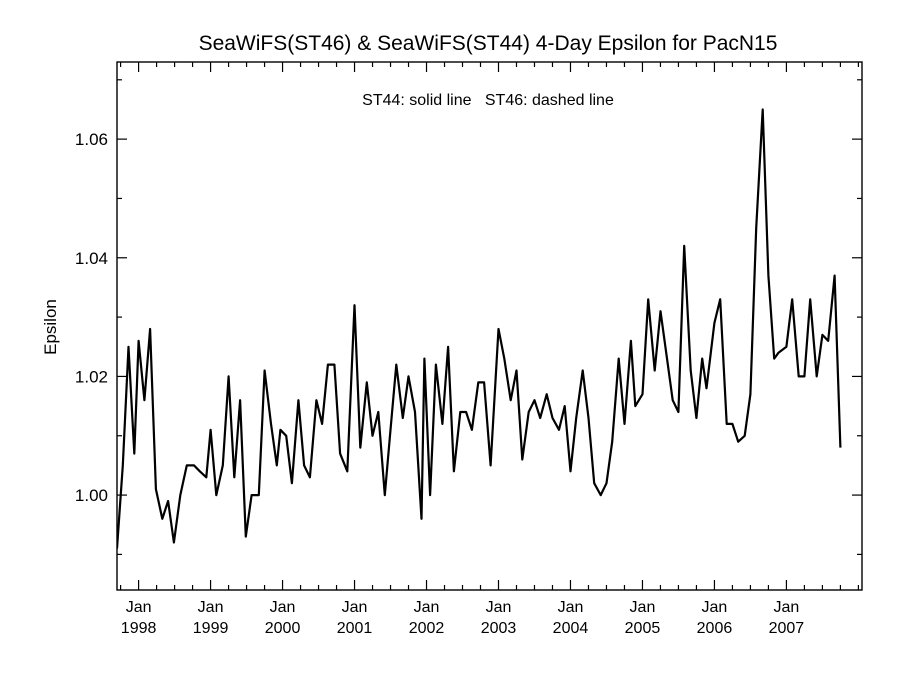 The width and height of the screenshot is (900, 675). I want to click on legend-annotation: ST44: solid line ST46: dashed line, so click(488, 100).